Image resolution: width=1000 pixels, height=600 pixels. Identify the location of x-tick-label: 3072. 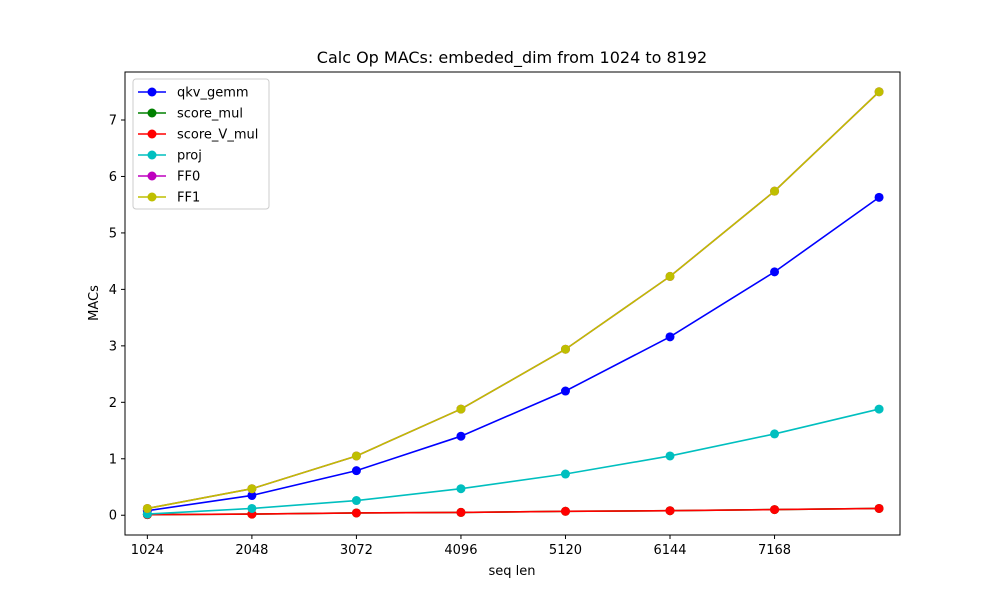
(356, 550).